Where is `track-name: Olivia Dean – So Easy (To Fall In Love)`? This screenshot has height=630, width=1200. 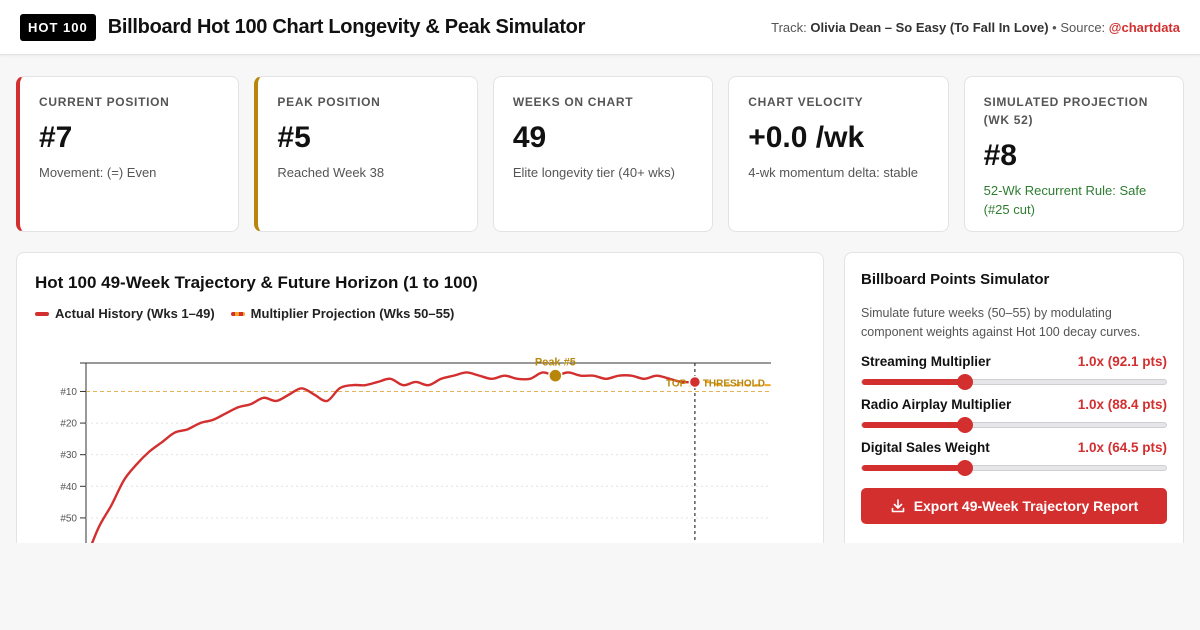 track-name: Olivia Dean – So Easy (To Fall In Love) is located at coordinates (929, 27).